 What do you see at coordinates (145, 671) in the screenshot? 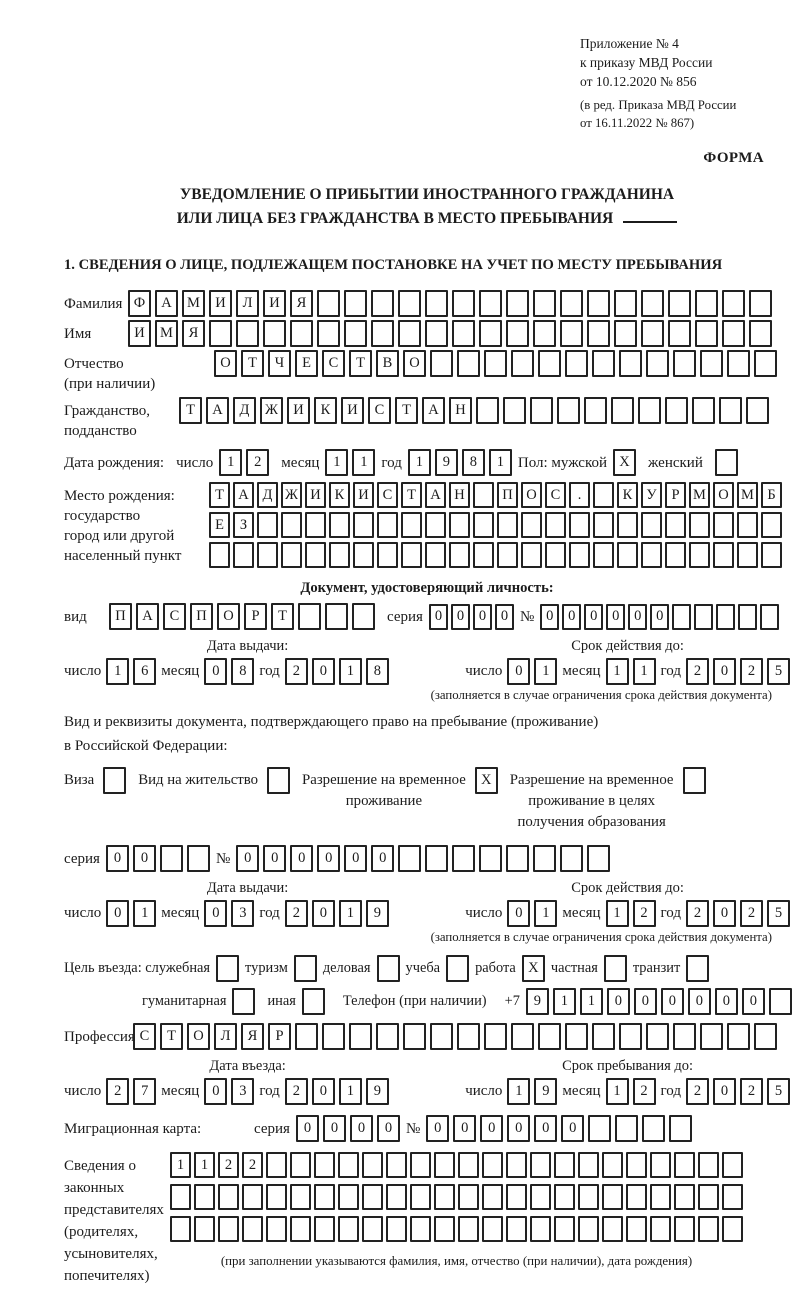
I see `char-cell: 6` at bounding box center [145, 671].